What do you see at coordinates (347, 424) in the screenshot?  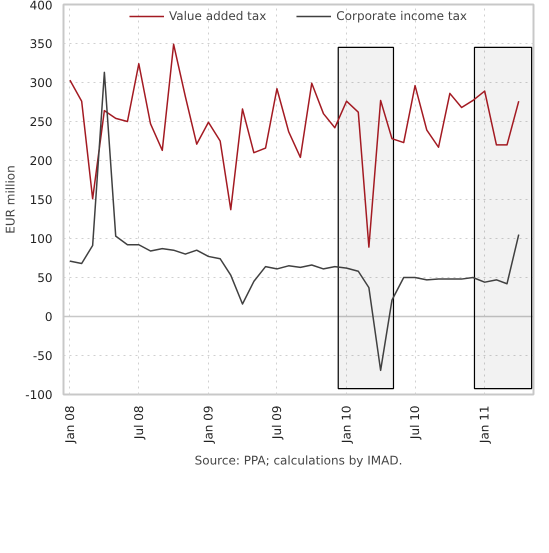 I see `x-tick-label: Jan 10` at bounding box center [347, 424].